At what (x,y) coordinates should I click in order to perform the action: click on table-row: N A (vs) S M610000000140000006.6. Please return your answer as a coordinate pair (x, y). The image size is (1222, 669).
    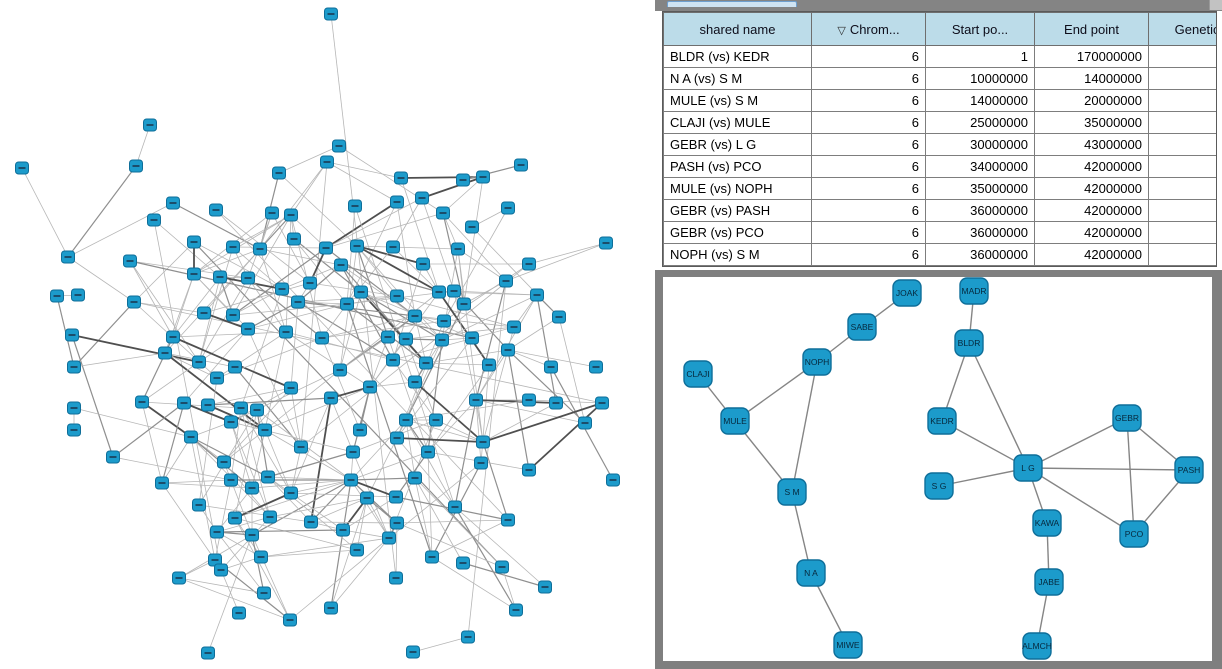
    Looking at the image, I should click on (939, 78).